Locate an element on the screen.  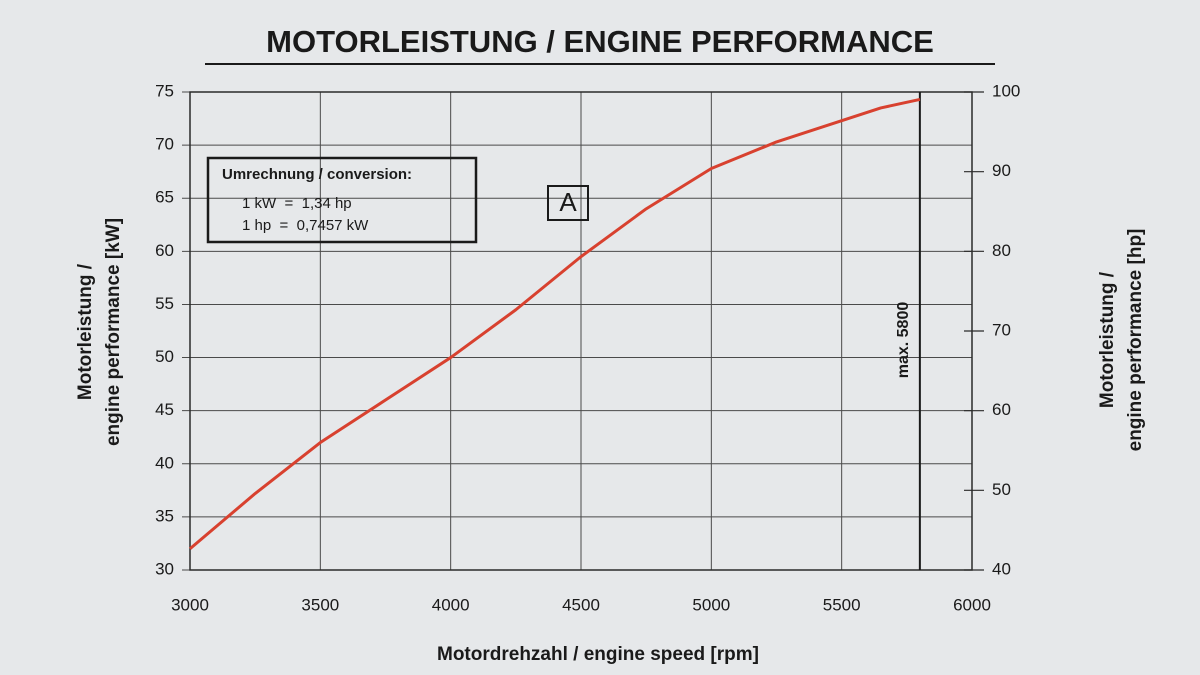
marker-box is located at coordinates (568, 203).